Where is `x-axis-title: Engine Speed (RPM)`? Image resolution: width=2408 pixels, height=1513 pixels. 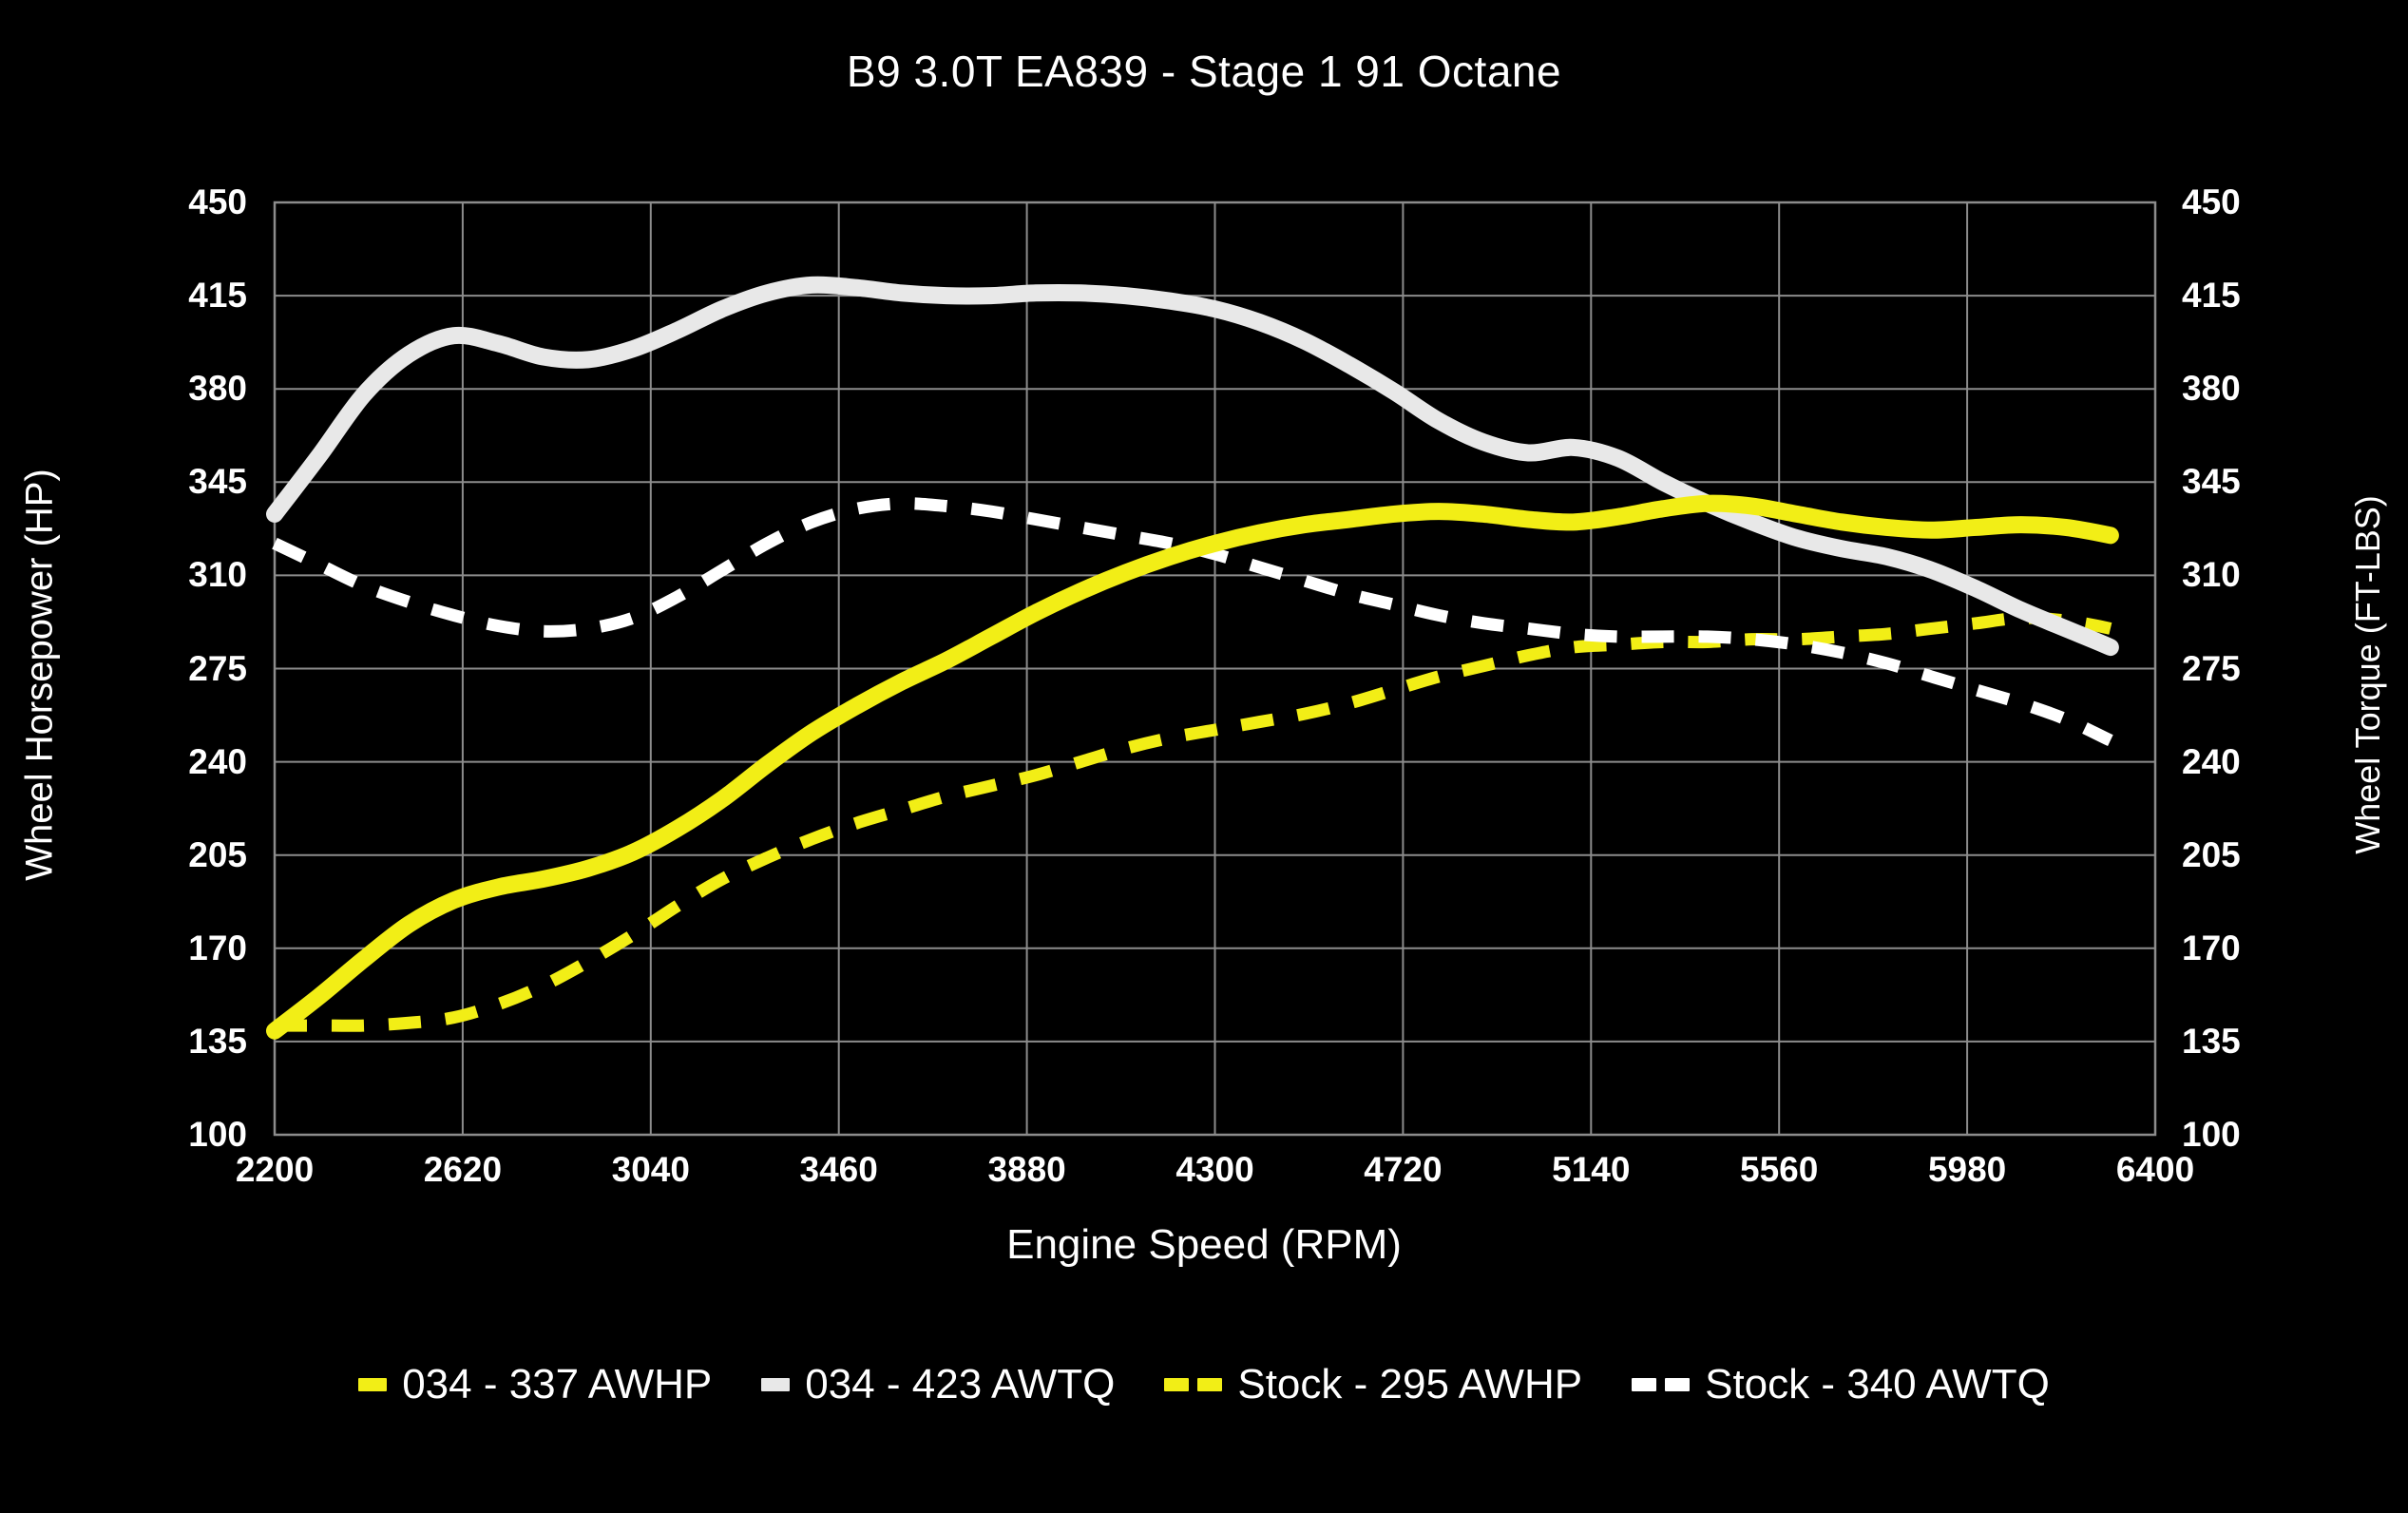
x-axis-title: Engine Speed (RPM) is located at coordinates (1204, 1244).